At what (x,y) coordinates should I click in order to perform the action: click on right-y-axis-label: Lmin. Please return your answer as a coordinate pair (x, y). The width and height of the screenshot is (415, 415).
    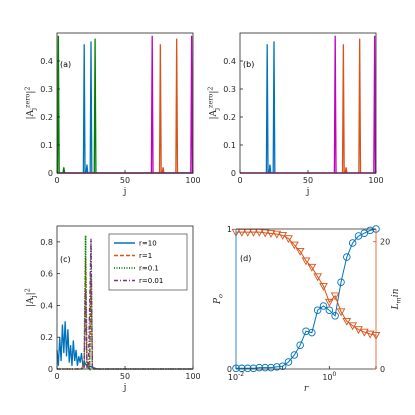
    Looking at the image, I should click on (397, 299).